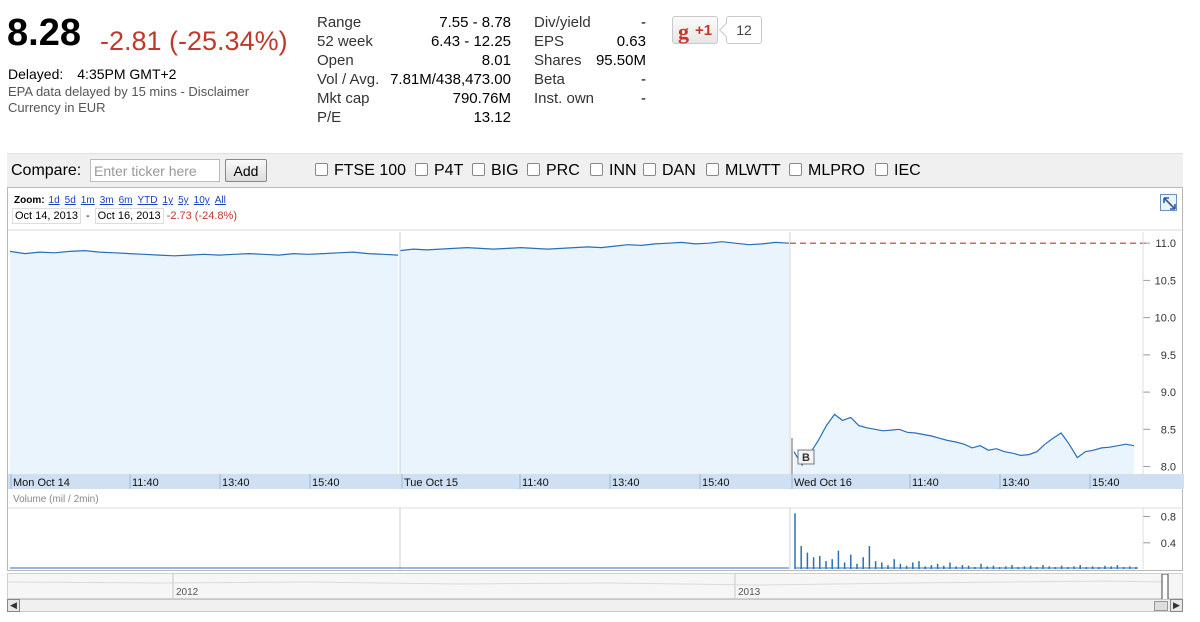 This screenshot has height=622, width=1200. I want to click on compare-option: DAN, so click(669, 171).